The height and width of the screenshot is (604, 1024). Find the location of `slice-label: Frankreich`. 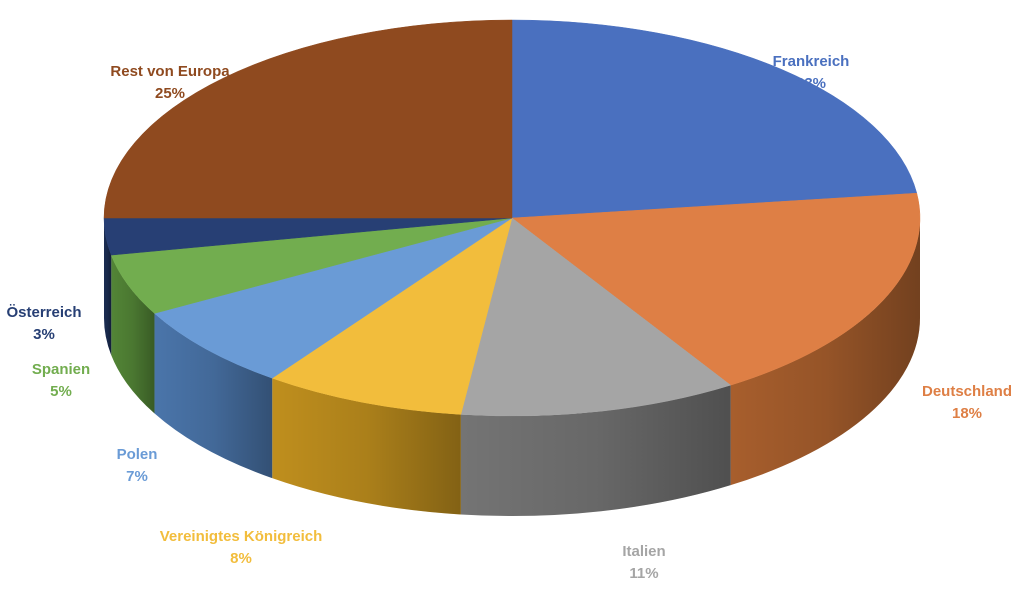

slice-label: Frankreich is located at coordinates (811, 61).